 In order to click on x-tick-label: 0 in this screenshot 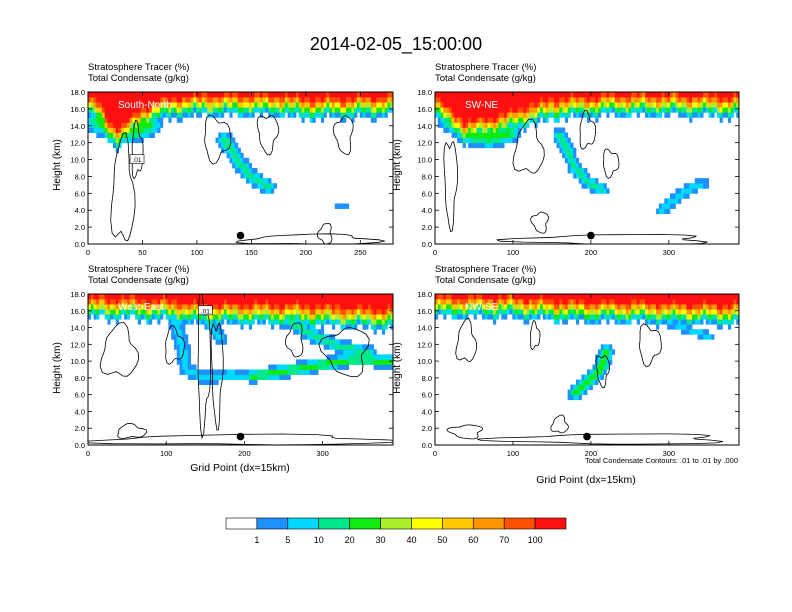, I will do `click(435, 252)`.